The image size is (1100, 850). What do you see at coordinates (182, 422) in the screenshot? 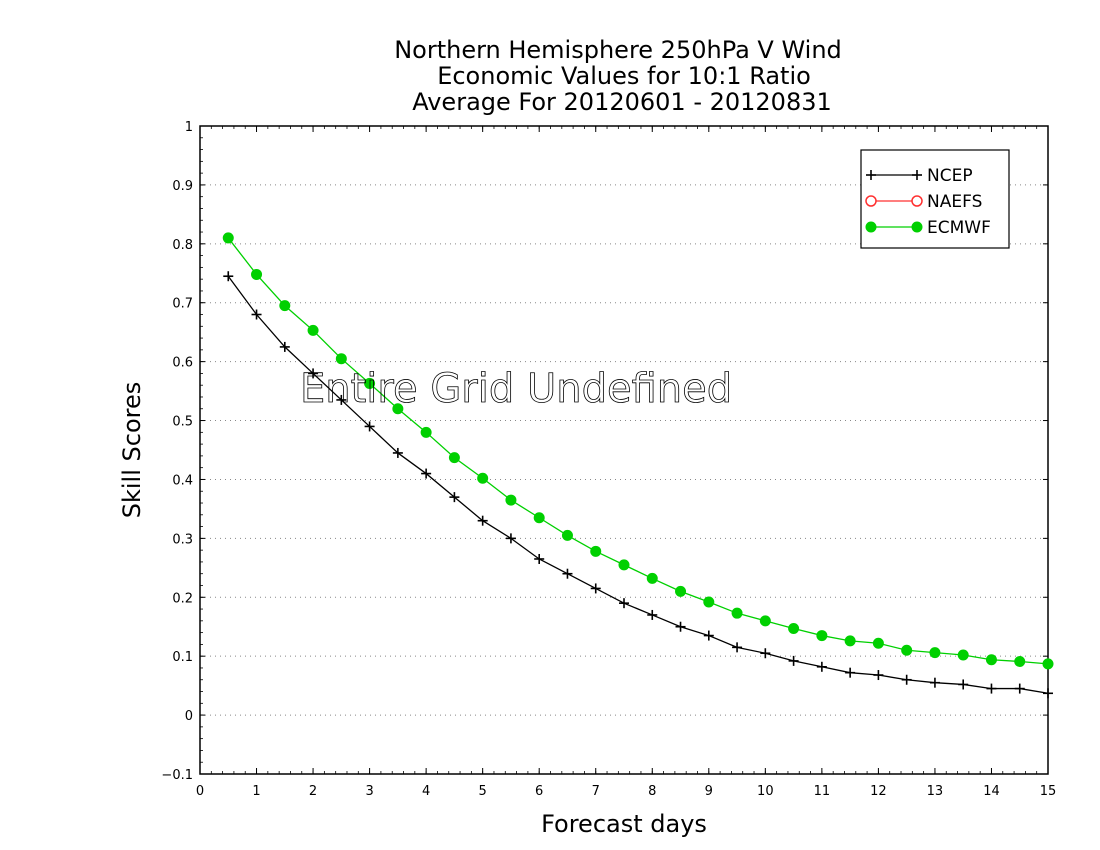
I see `y-tick-label: 0.5` at bounding box center [182, 422].